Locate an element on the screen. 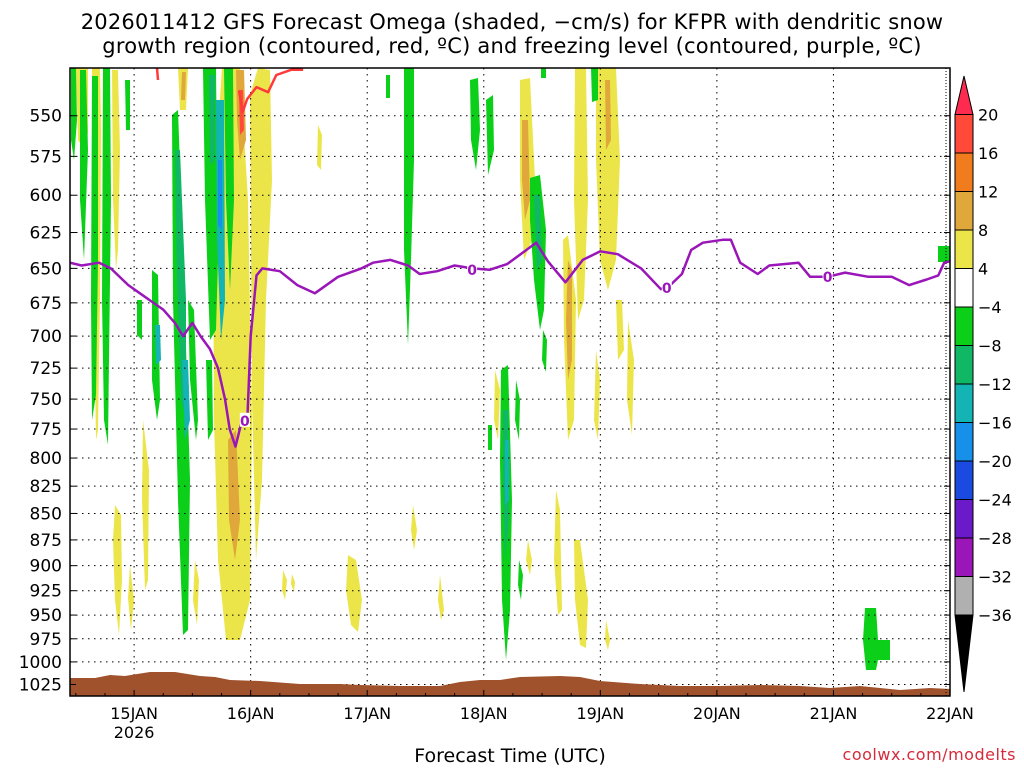 This screenshot has width=1024, height=768. omega-shade-cyan is located at coordinates (507, 472).